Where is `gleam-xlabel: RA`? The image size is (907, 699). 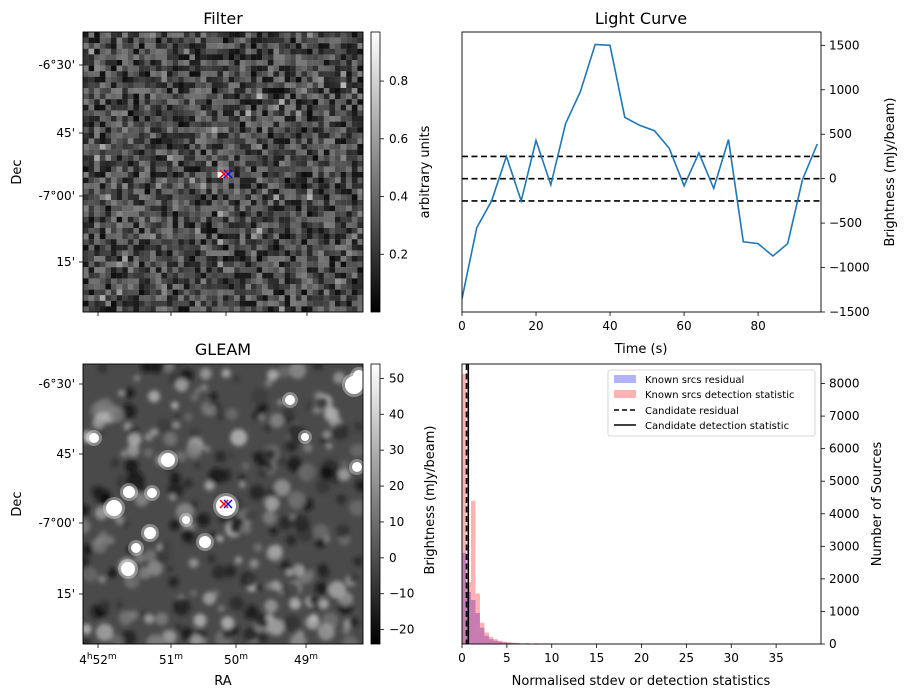 gleam-xlabel: RA is located at coordinates (223, 681).